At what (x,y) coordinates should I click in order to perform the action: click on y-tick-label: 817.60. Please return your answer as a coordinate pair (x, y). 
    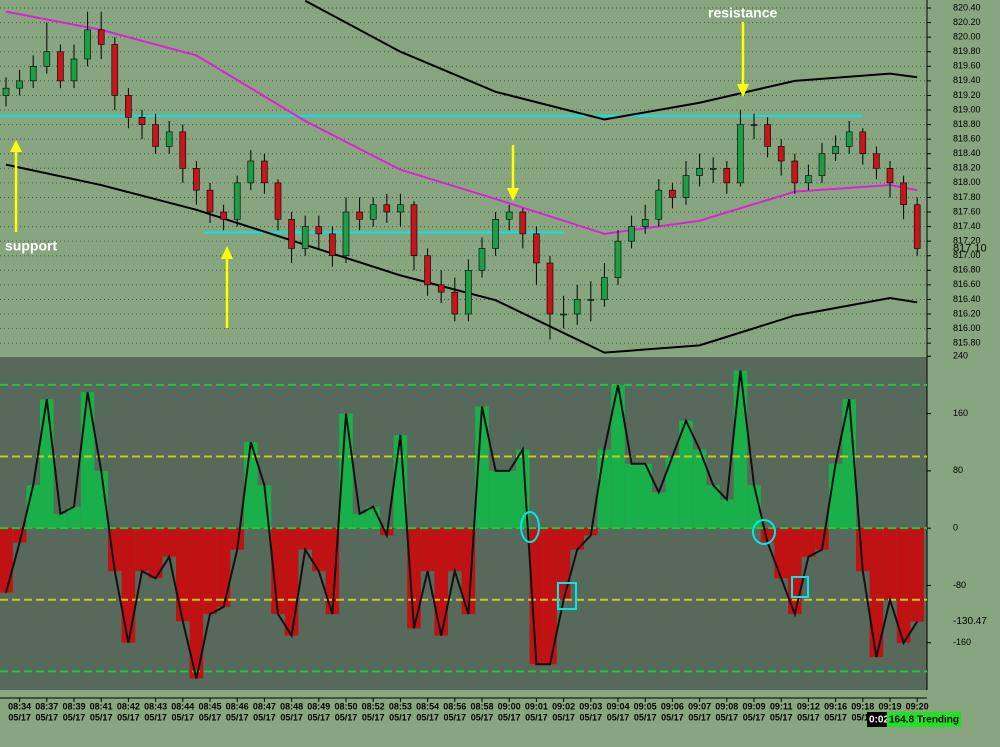
    Looking at the image, I should click on (967, 211).